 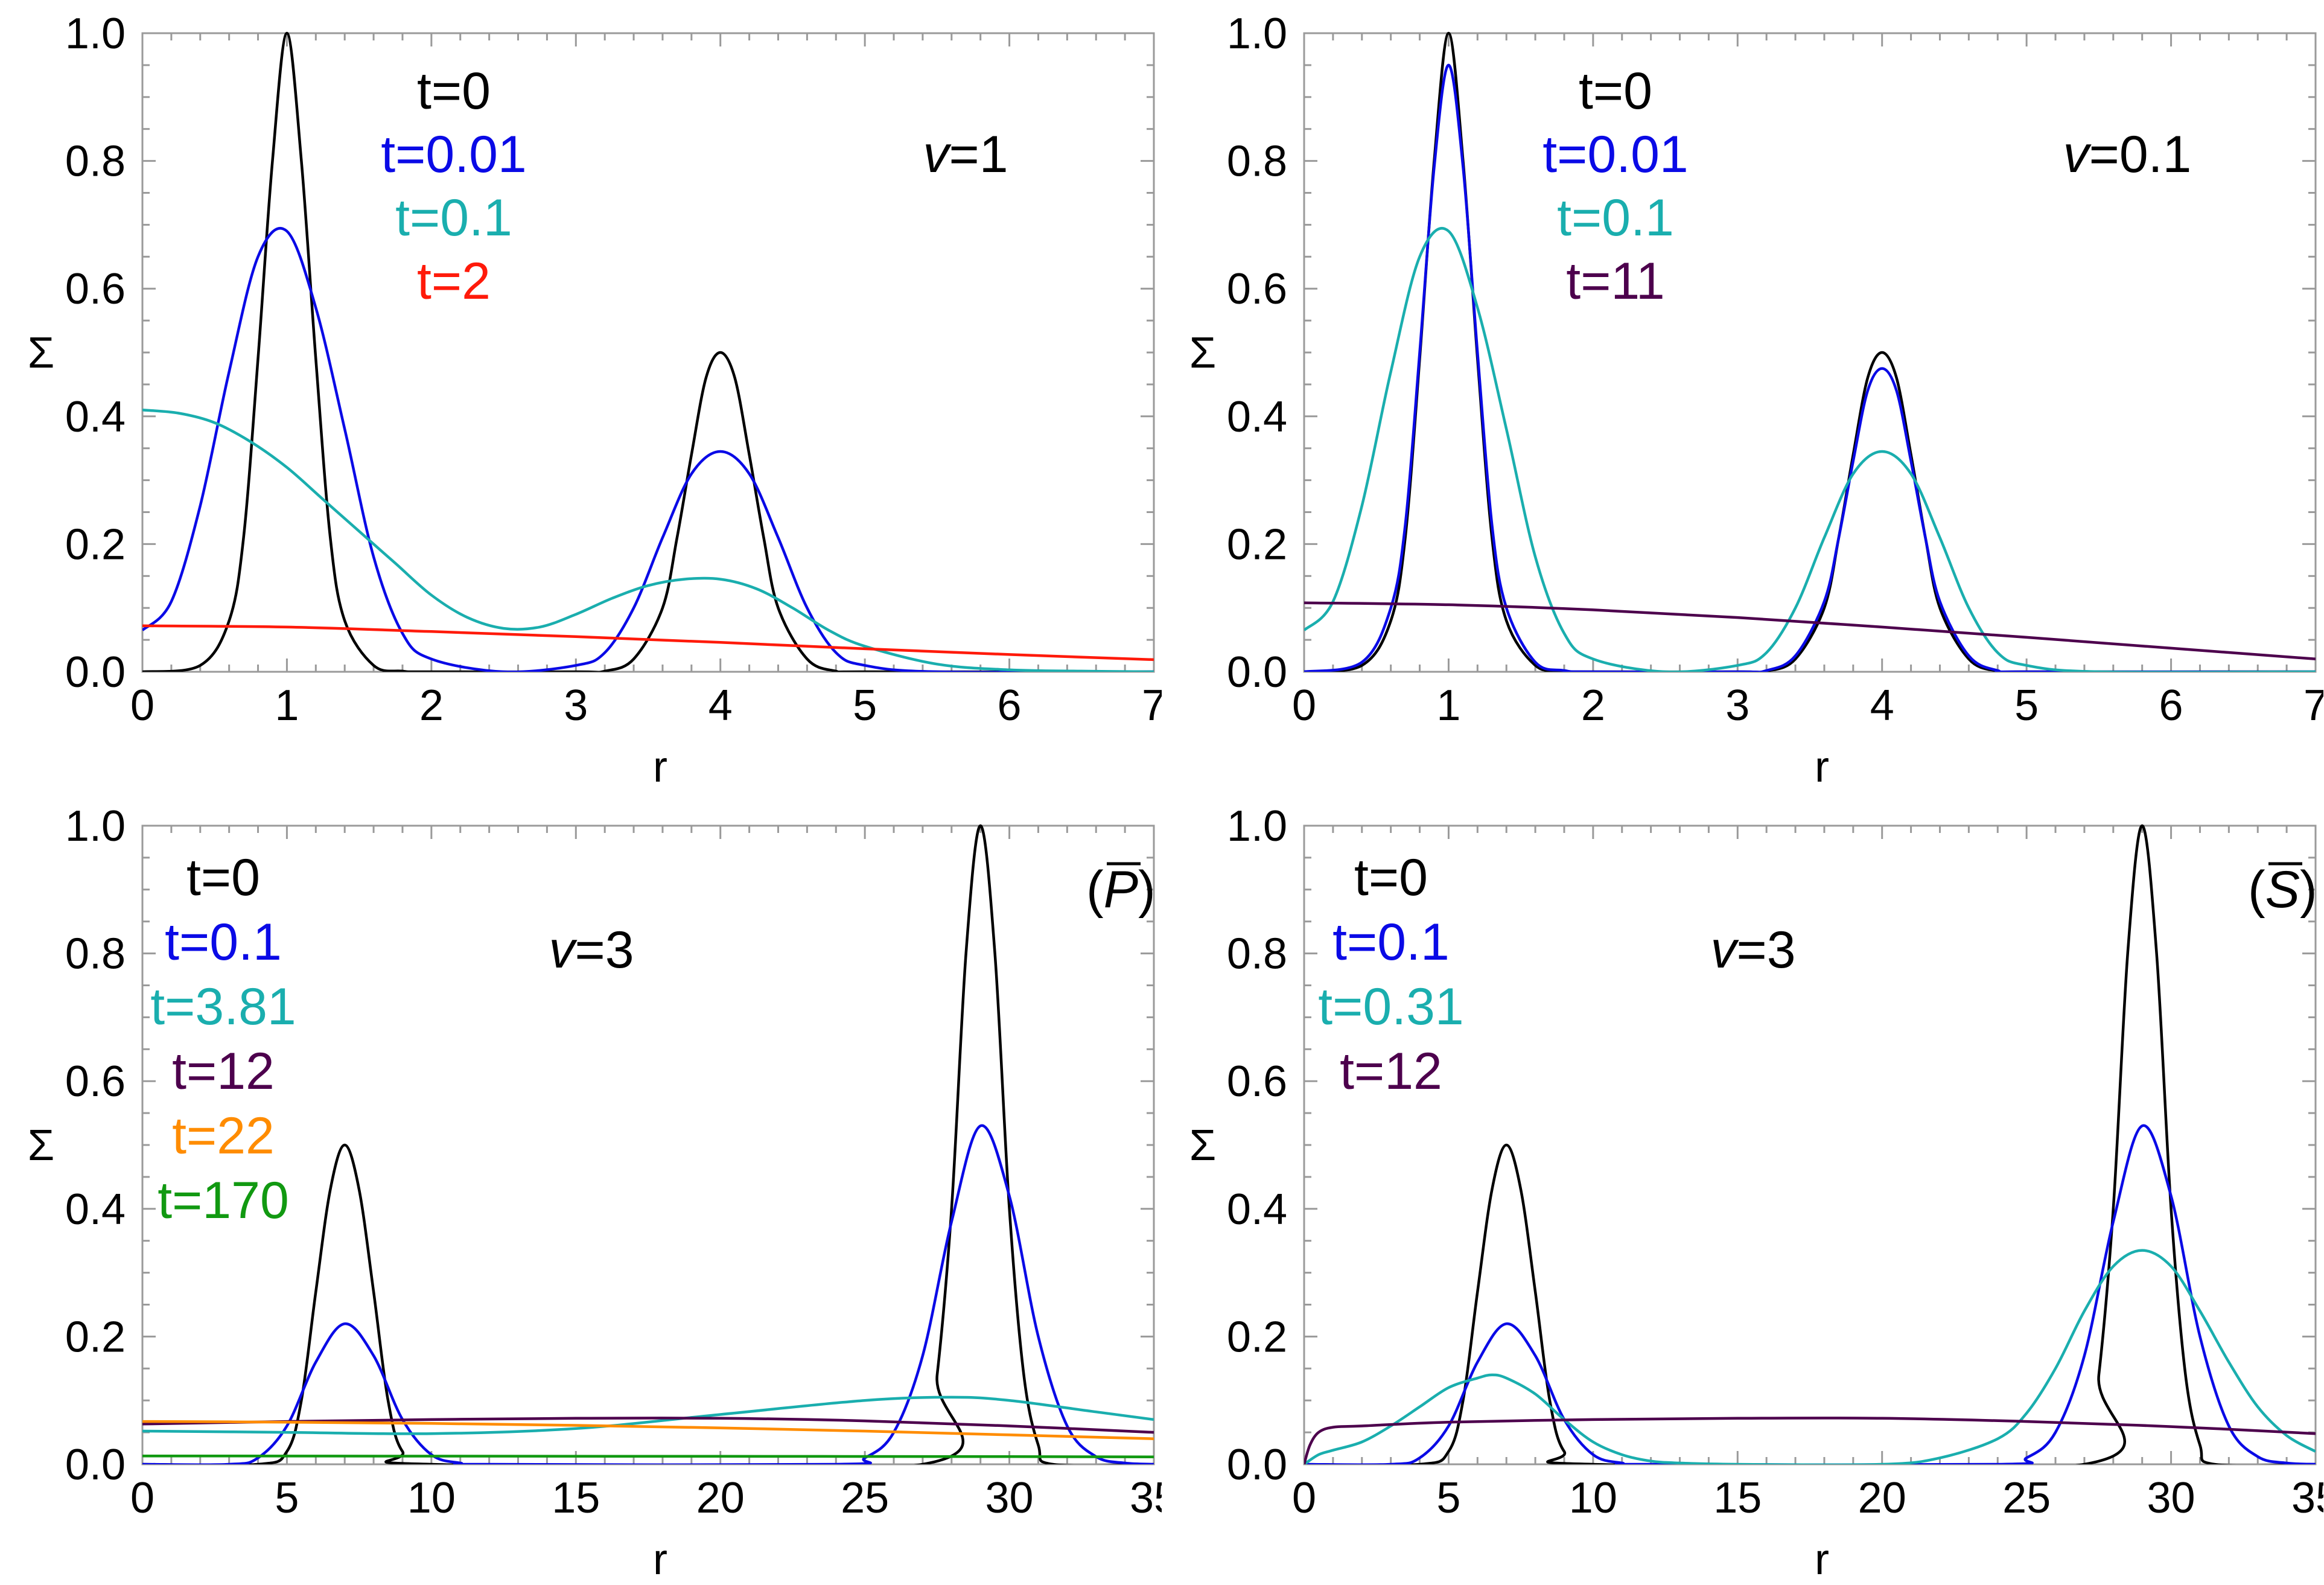 I want to click on legend-item: t=0.31, so click(x=1391, y=1007).